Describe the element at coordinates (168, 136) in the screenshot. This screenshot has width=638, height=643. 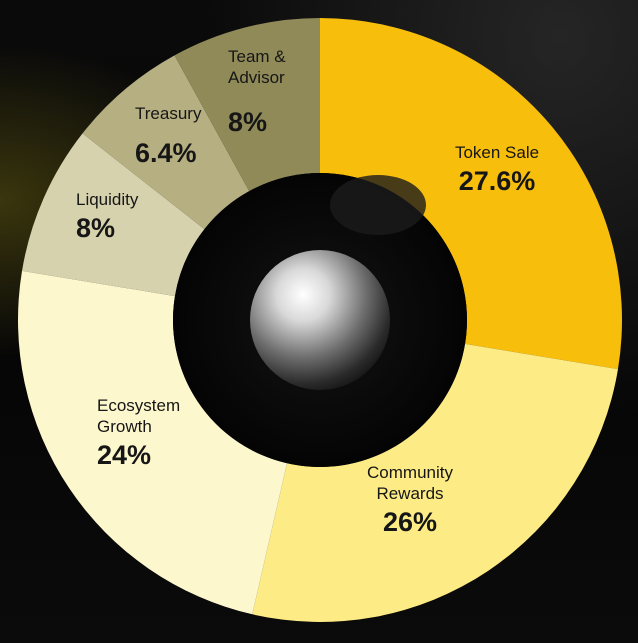
I see `slice-label-4: Treasury 6.4%` at that location.